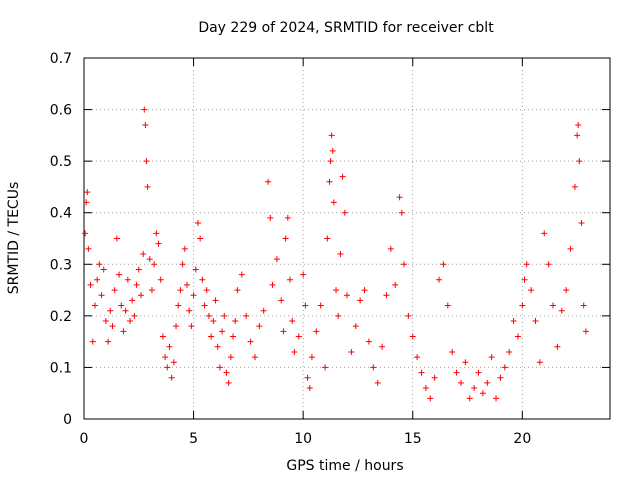  Describe the element at coordinates (14, 238) in the screenshot. I see `y-axis-label: SRMTID / TECUs` at that location.